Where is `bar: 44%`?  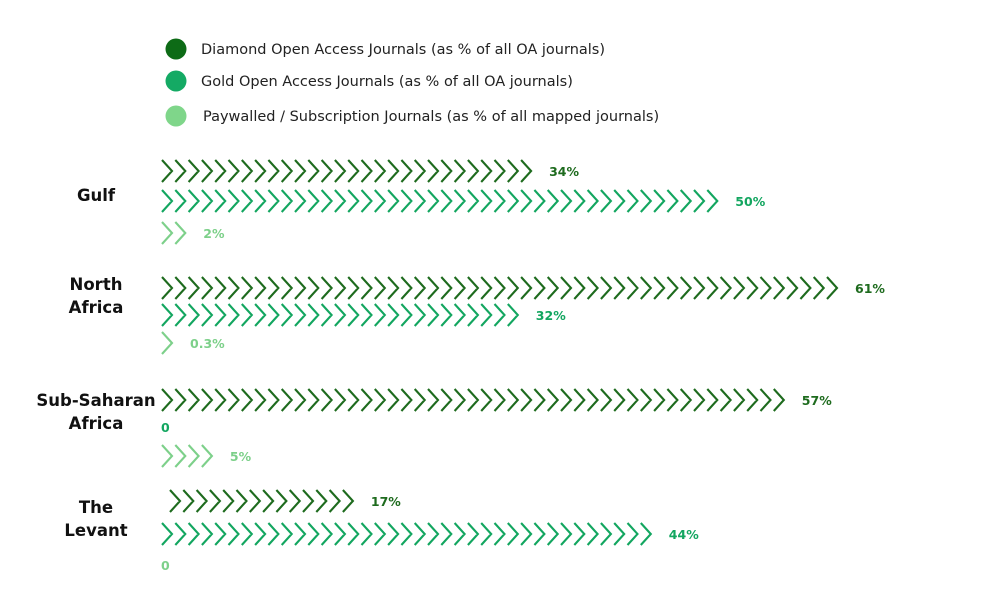
bar: 44% is located at coordinates (430, 534).